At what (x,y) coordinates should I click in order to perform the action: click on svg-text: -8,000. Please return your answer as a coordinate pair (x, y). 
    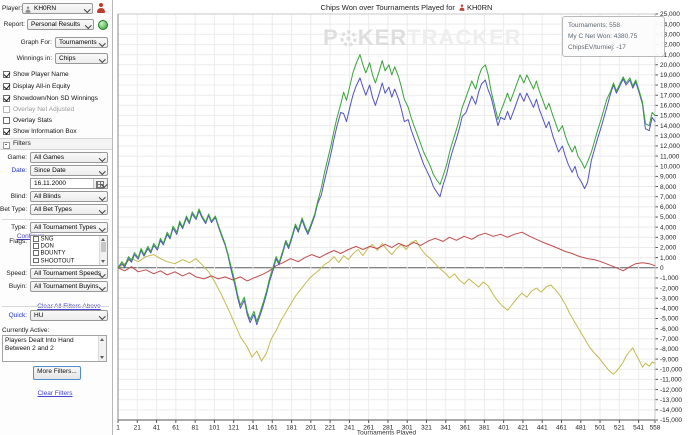
    Looking at the image, I should click on (669, 349).